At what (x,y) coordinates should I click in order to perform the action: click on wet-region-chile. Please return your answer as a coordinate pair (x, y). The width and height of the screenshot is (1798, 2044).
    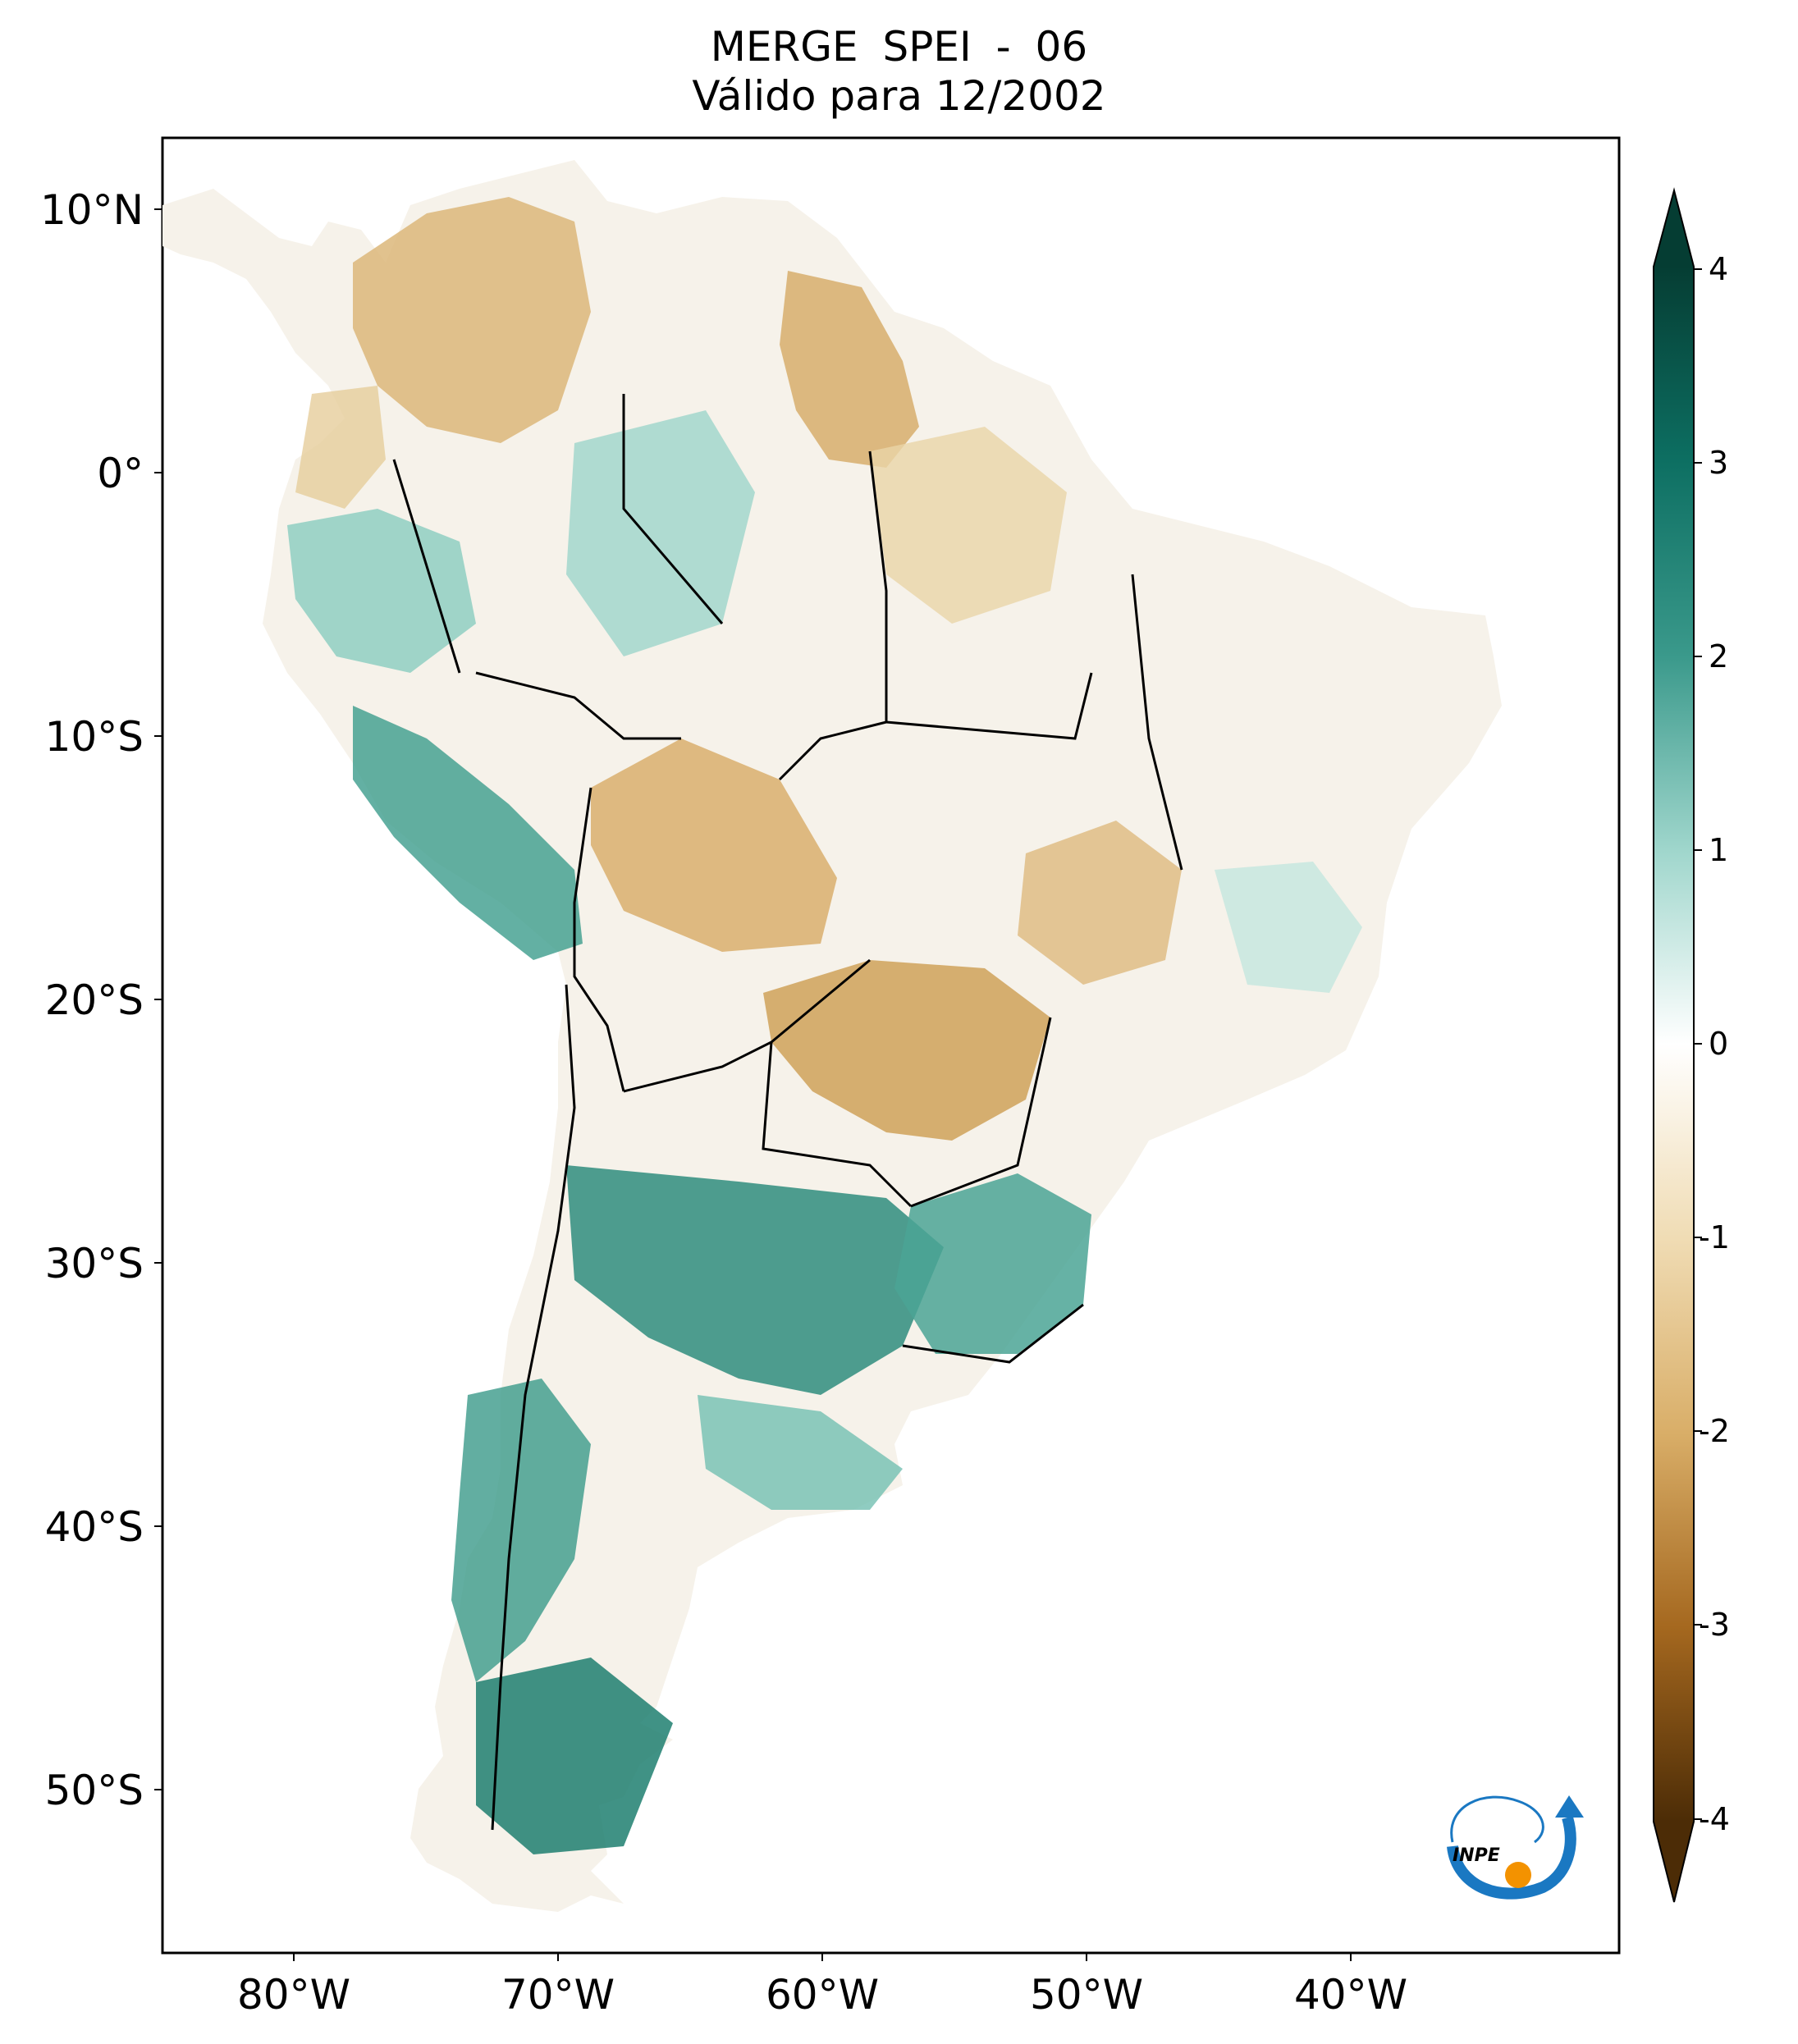
    Looking at the image, I should click on (521, 1530).